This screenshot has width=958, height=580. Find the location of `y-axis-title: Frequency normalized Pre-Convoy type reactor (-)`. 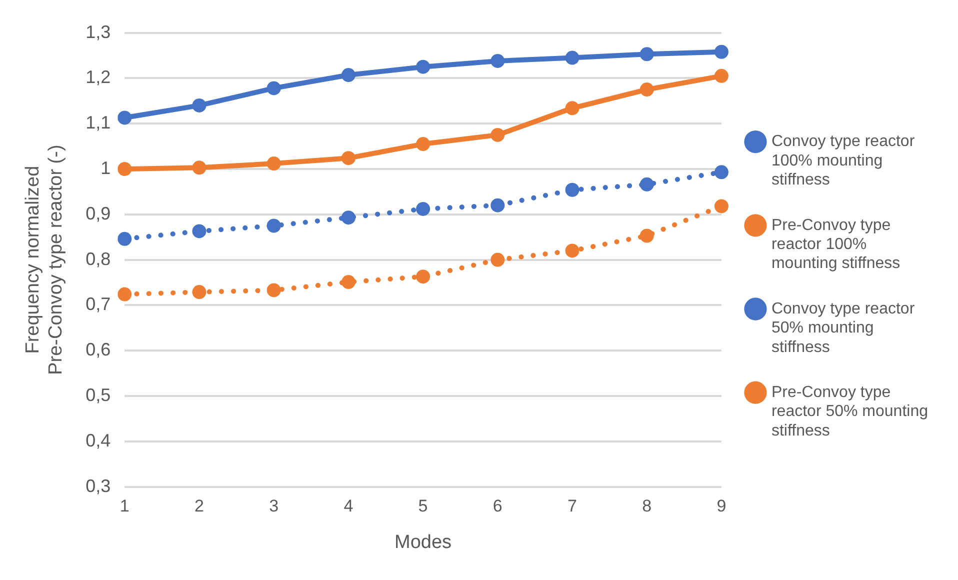

y-axis-title: Frequency normalized Pre-Convoy type reactor (-) is located at coordinates (44, 259).